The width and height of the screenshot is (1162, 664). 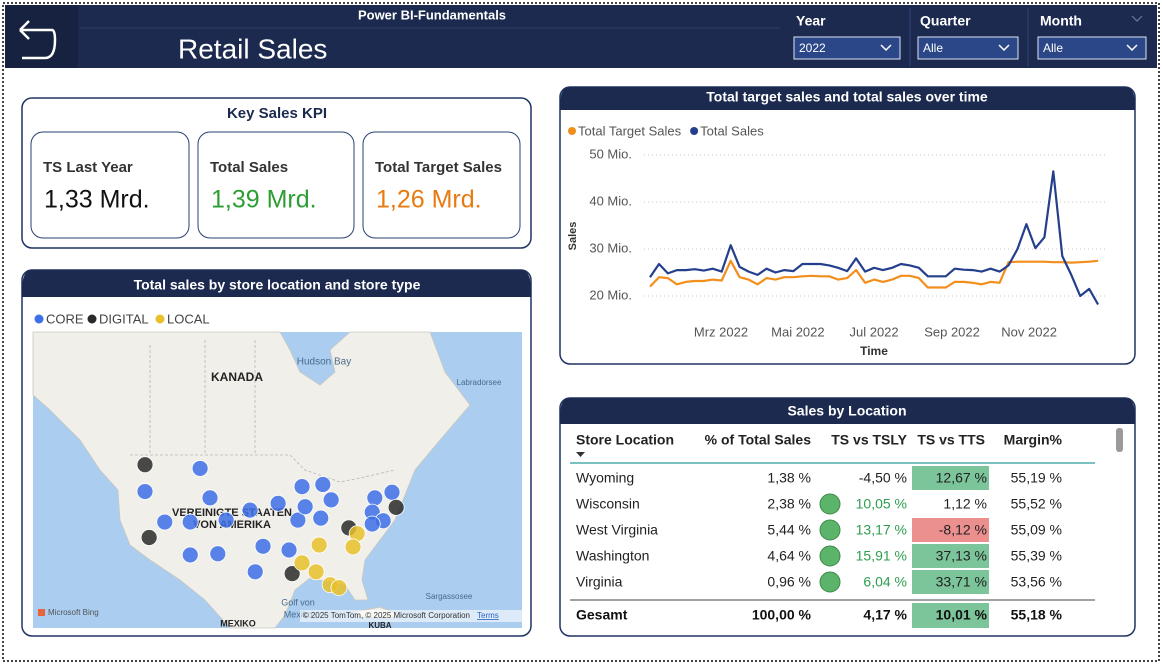 What do you see at coordinates (1119, 440) in the screenshot?
I see `scrollbar` at bounding box center [1119, 440].